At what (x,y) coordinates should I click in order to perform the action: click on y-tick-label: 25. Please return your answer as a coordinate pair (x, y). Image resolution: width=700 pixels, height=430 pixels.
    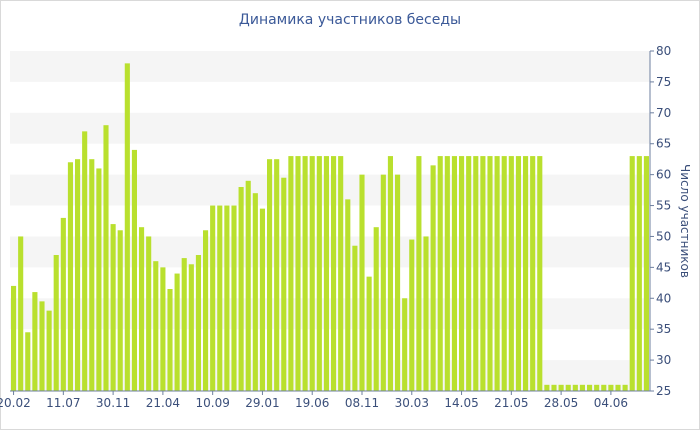
    Looking at the image, I should click on (663, 391).